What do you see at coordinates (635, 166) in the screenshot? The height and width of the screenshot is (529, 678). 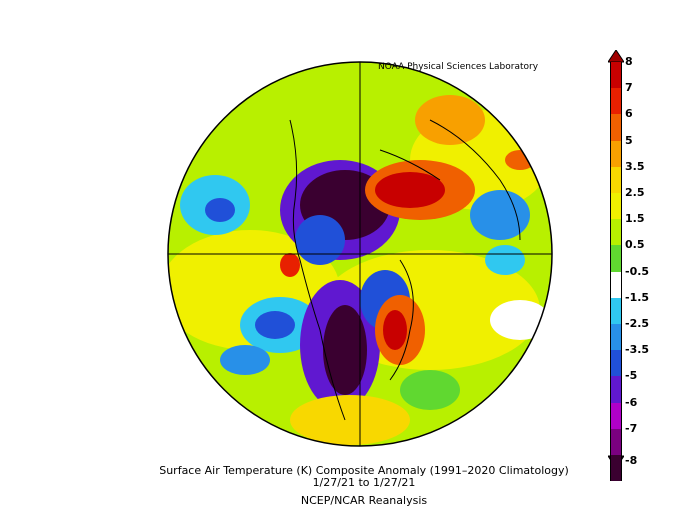 I see `colorbar-label: 3.5` at bounding box center [635, 166].